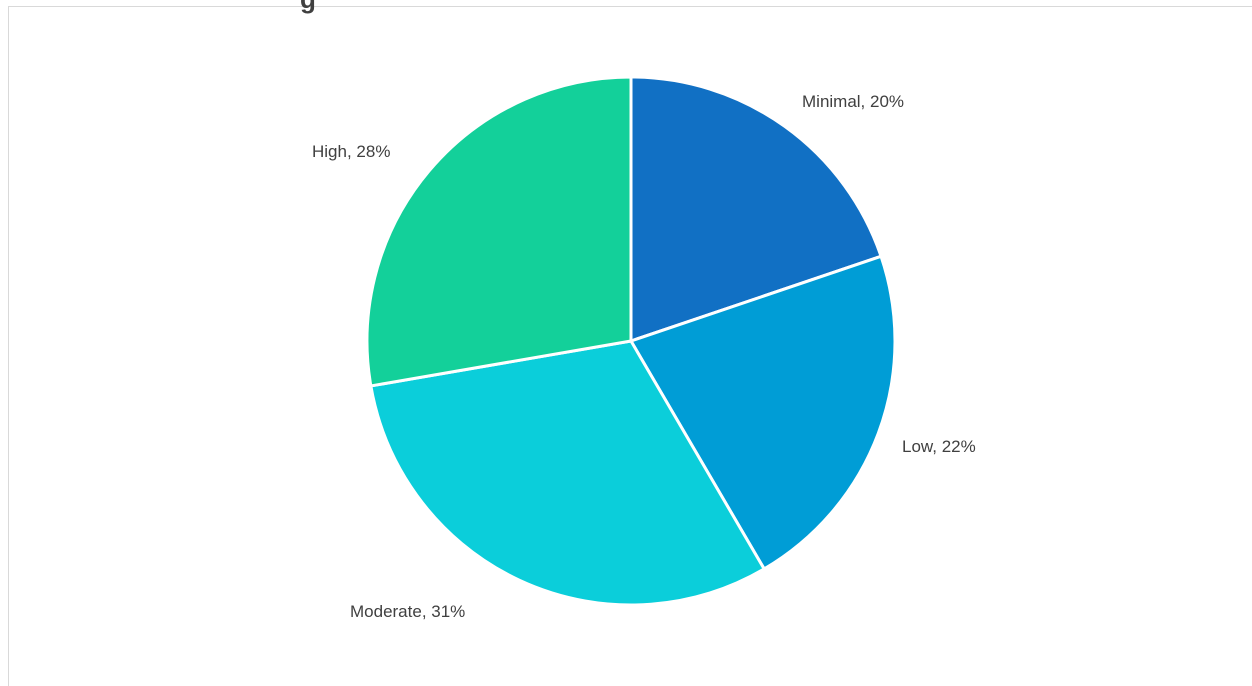 The width and height of the screenshot is (1252, 686). I want to click on data-label-moderate: Moderate, 31%, so click(407, 611).